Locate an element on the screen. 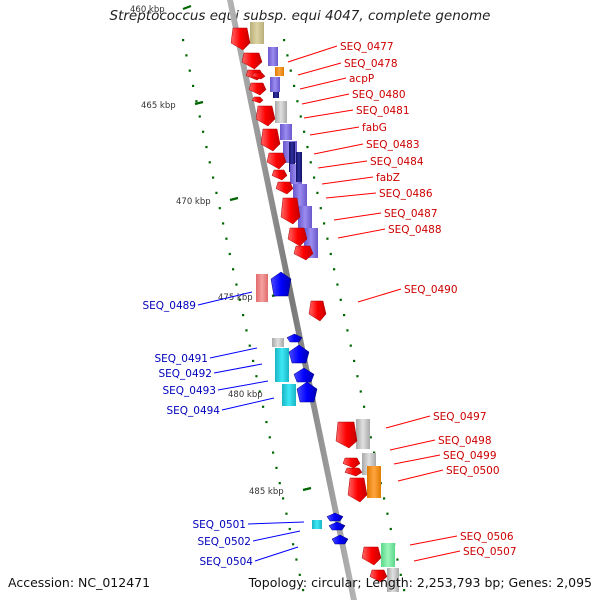 The width and height of the screenshot is (600, 600). scale-label: 465 kbp is located at coordinates (158, 106).